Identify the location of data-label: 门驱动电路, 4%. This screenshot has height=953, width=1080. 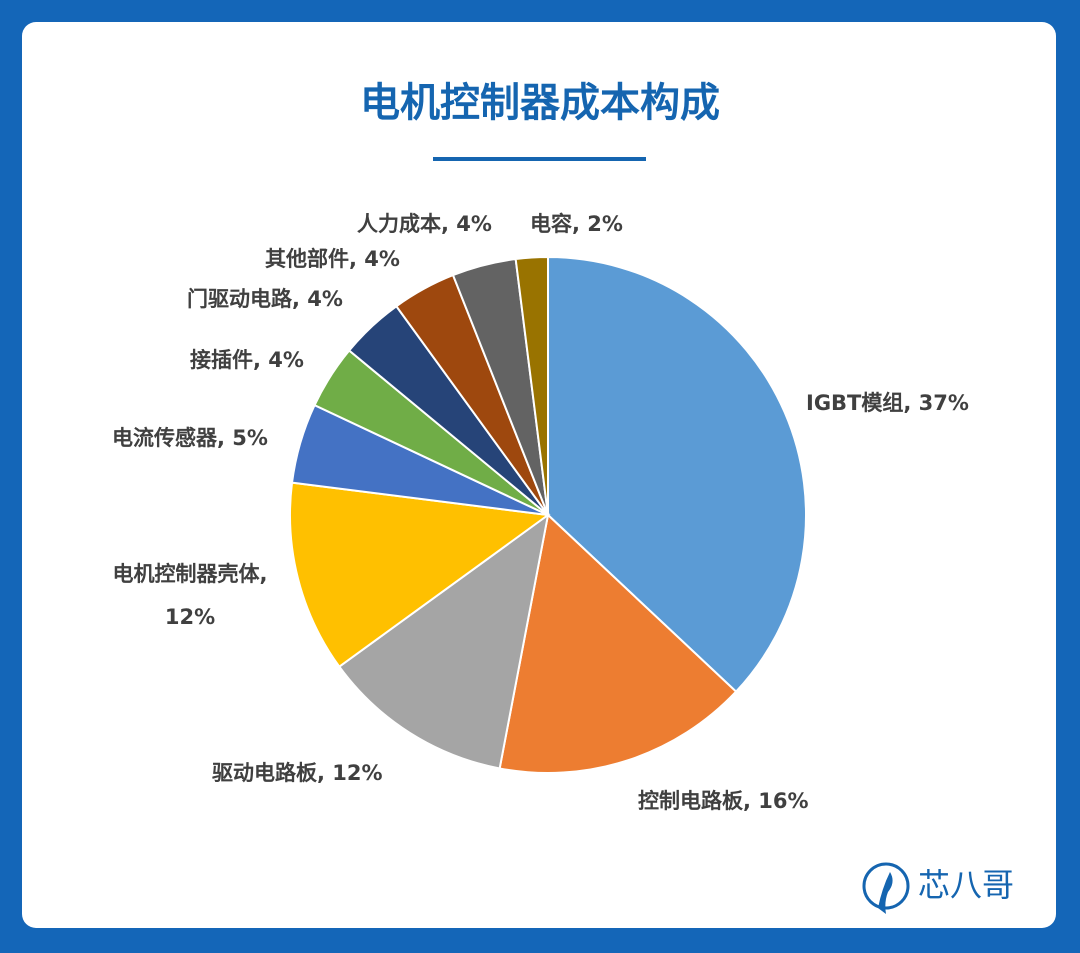
(265, 299).